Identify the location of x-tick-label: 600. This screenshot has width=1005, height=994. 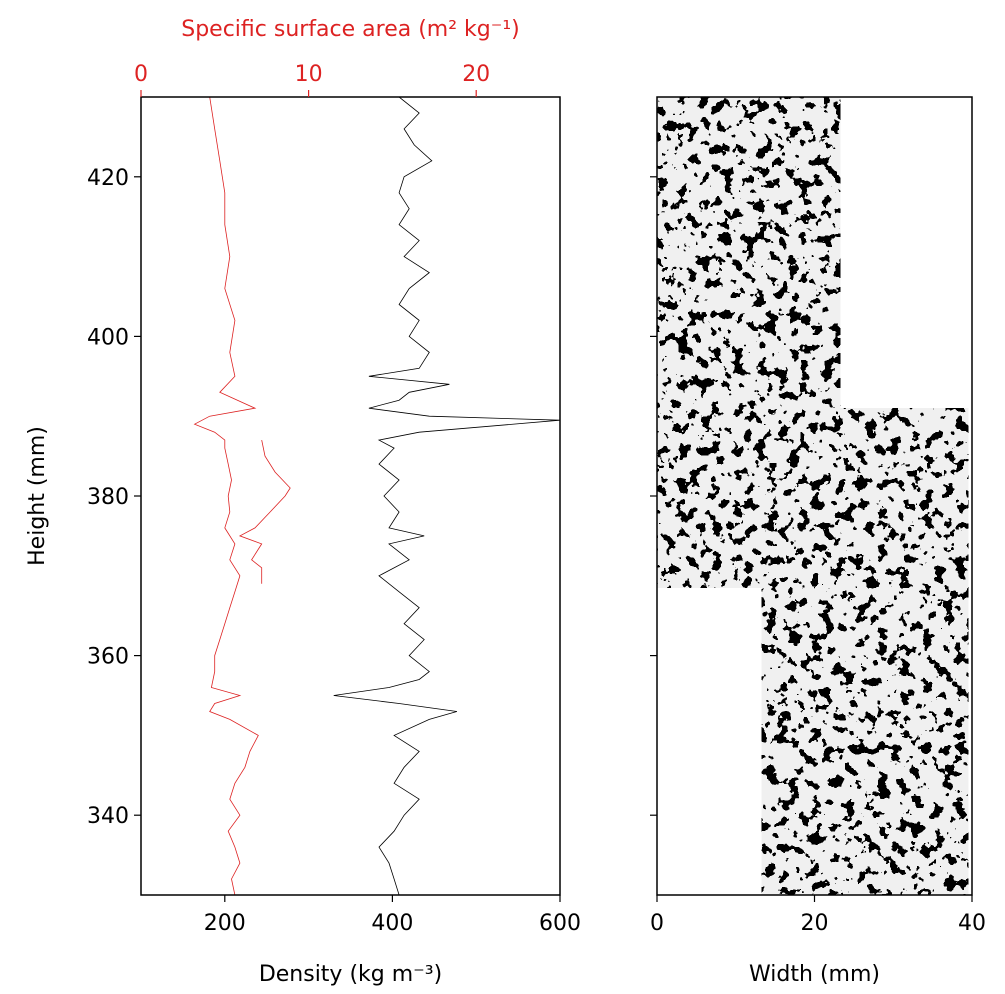
(560, 923).